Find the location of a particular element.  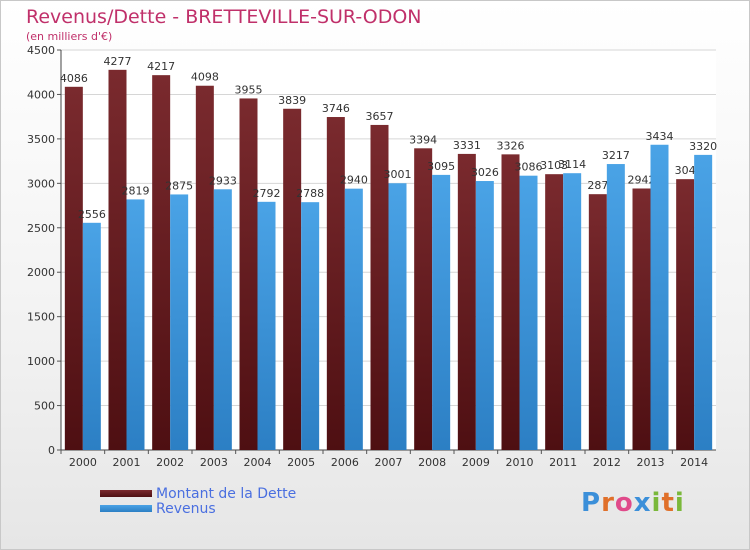

chart-title: Revenus/Dette - BRETTEVILLE-SUR-ODON is located at coordinates (224, 17).